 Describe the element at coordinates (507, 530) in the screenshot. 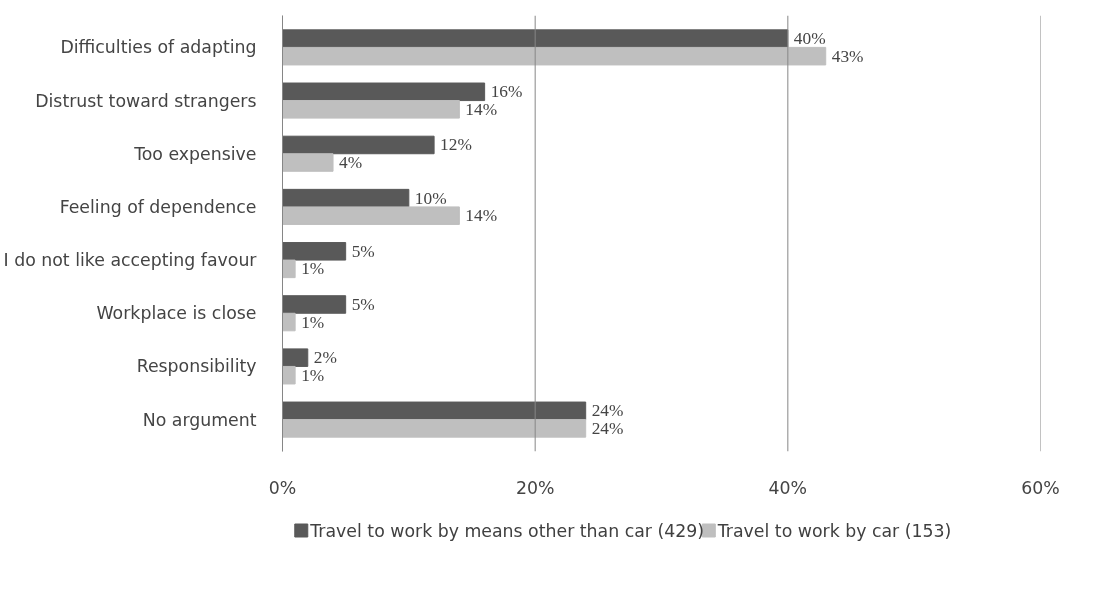

I see `legend-label: Travel to work by means other than car (429)` at that location.